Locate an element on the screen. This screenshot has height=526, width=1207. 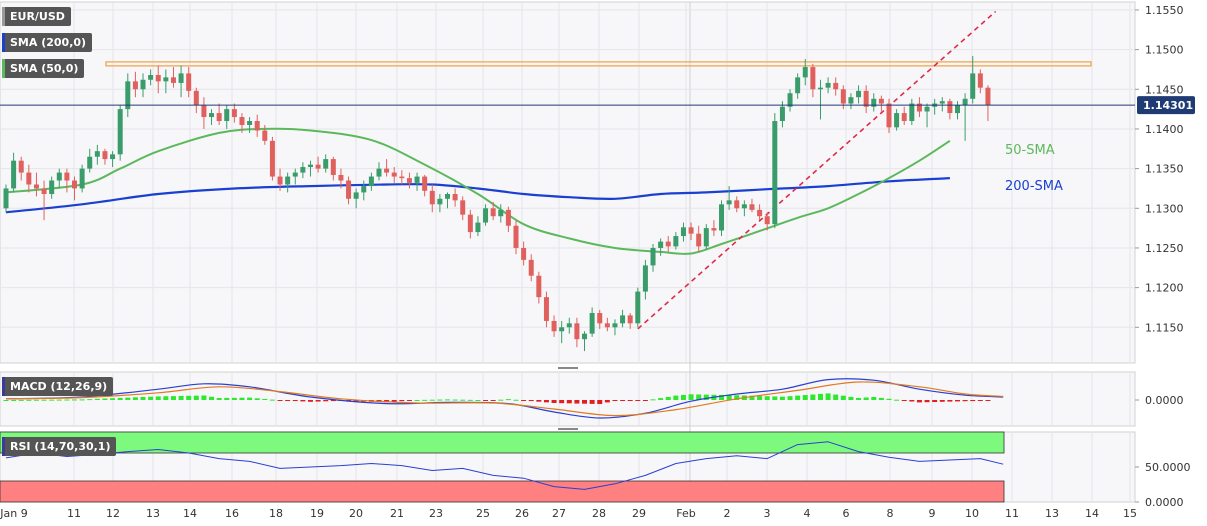
legend-sma50: SMA (50,0) is located at coordinates (43, 68).